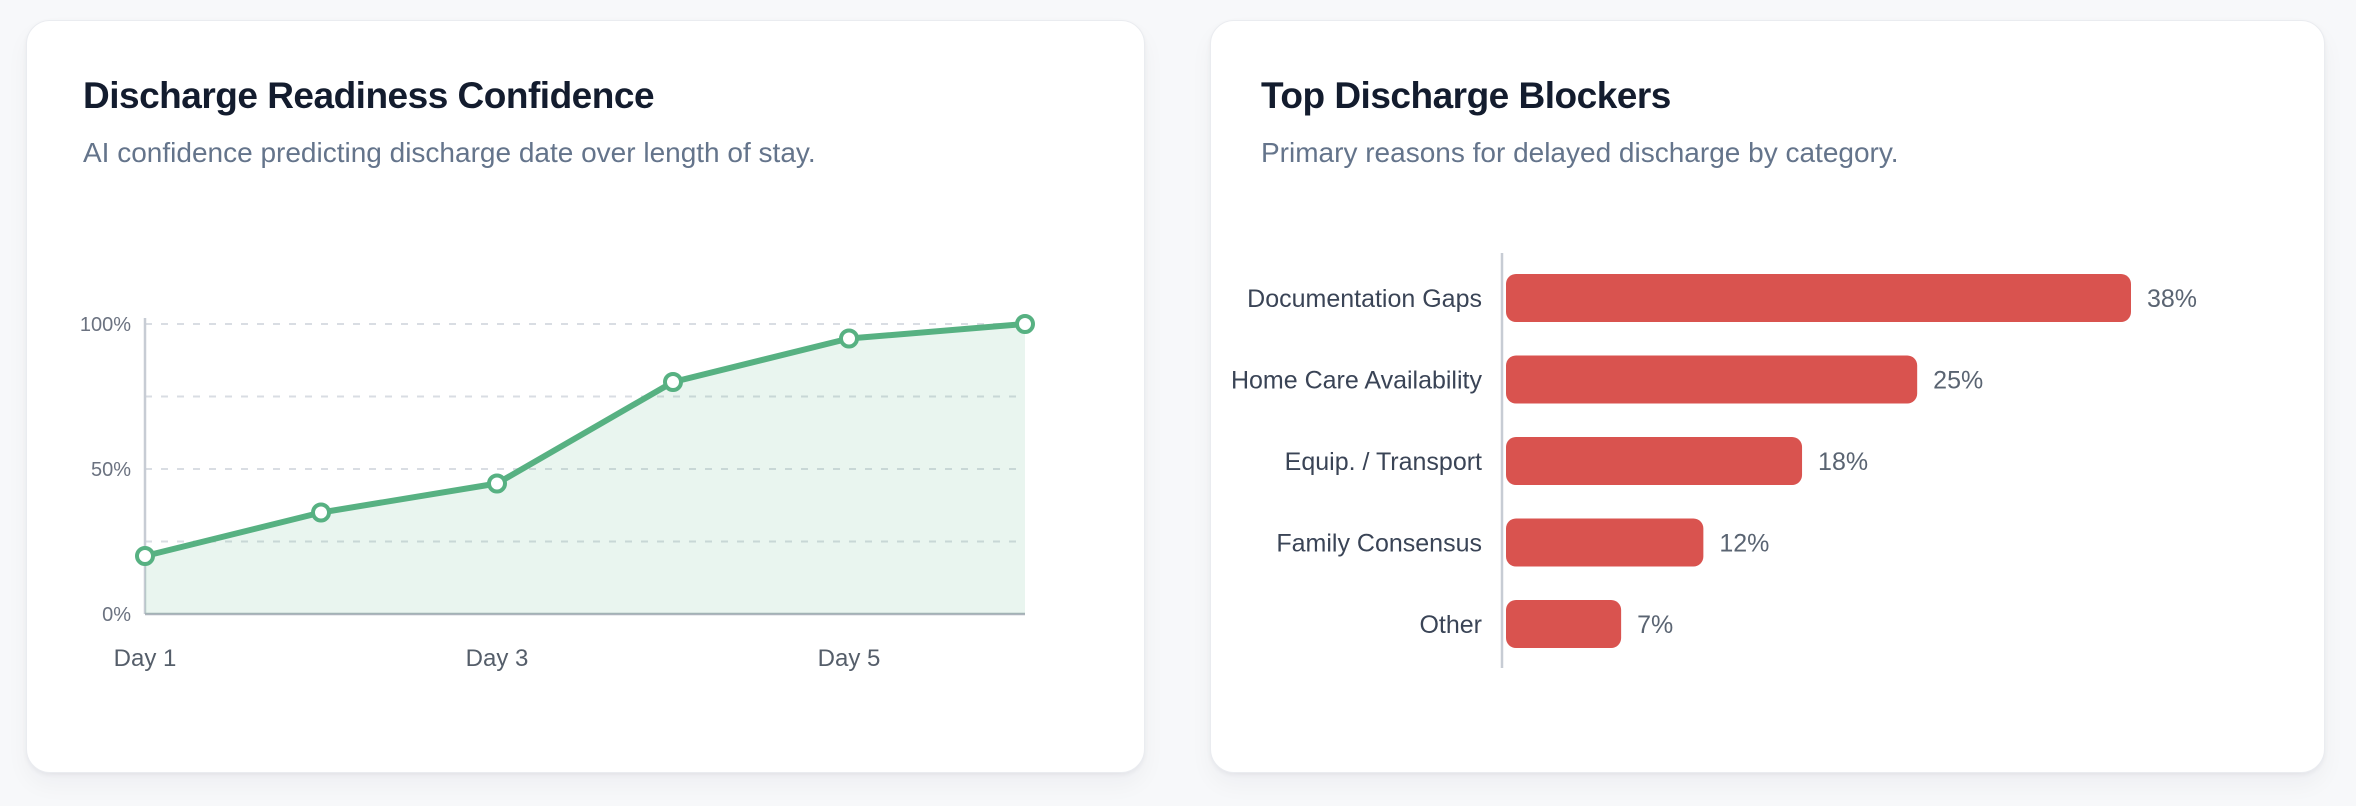 The height and width of the screenshot is (806, 2356). What do you see at coordinates (1564, 624) in the screenshot?
I see `bar-other` at bounding box center [1564, 624].